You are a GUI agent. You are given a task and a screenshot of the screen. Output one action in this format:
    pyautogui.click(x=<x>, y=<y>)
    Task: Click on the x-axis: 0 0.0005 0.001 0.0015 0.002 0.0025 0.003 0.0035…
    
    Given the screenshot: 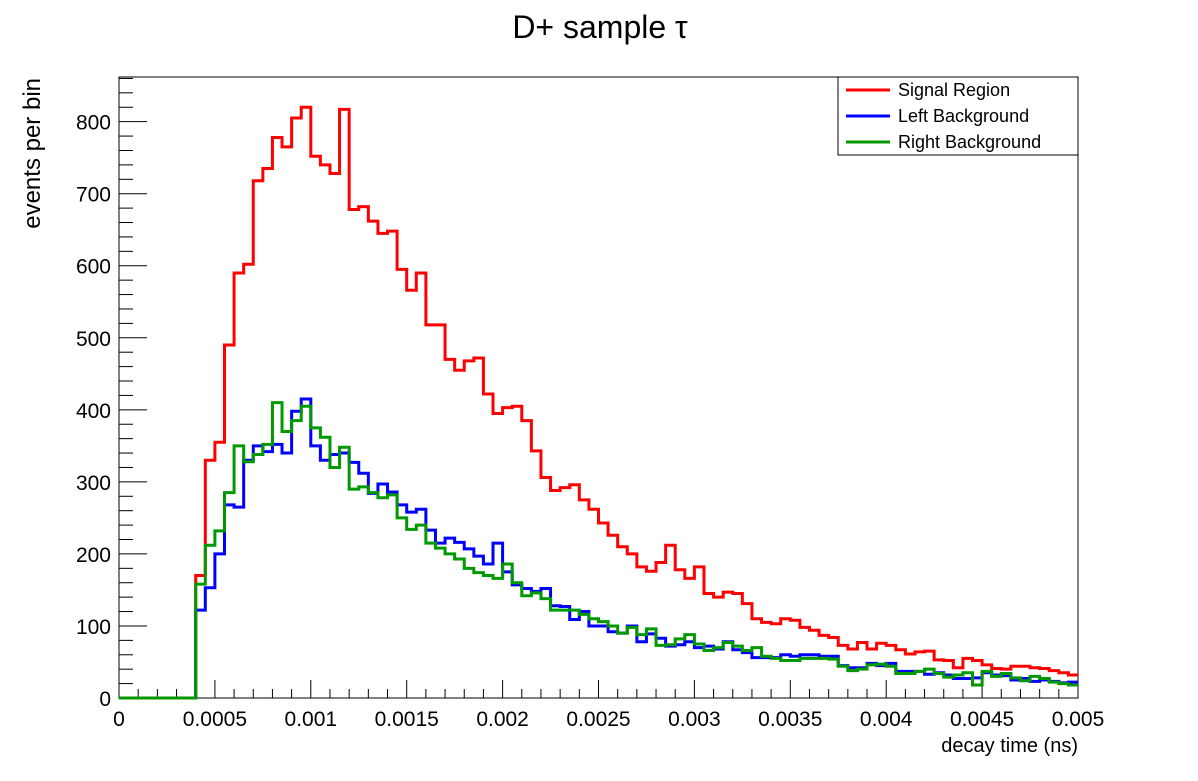 What is the action you would take?
    pyautogui.click(x=608, y=705)
    